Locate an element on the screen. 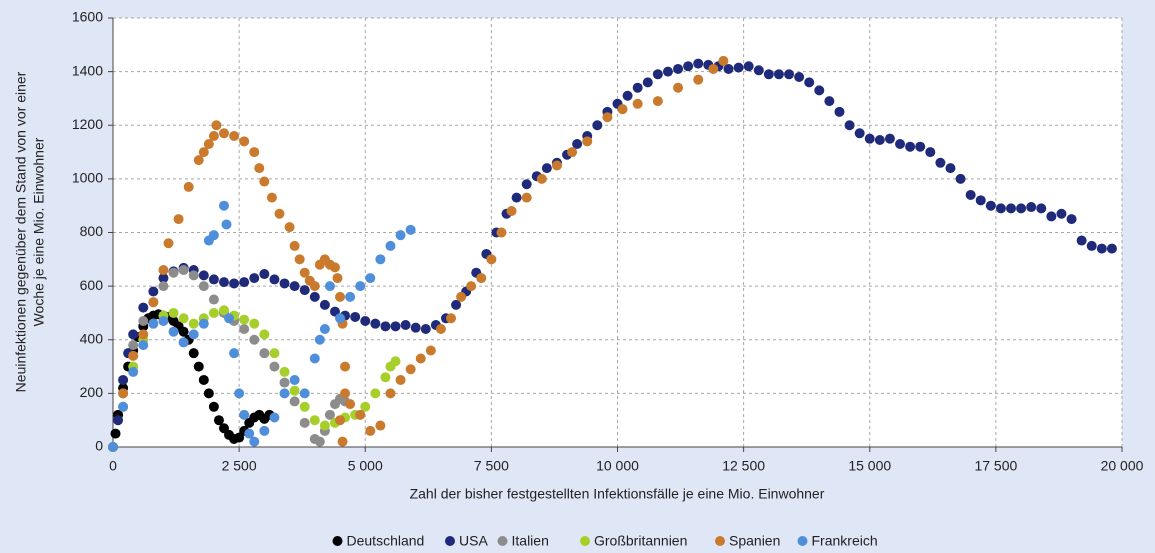 This screenshot has width=1155, height=553. legend-label: Italien is located at coordinates (530, 541).